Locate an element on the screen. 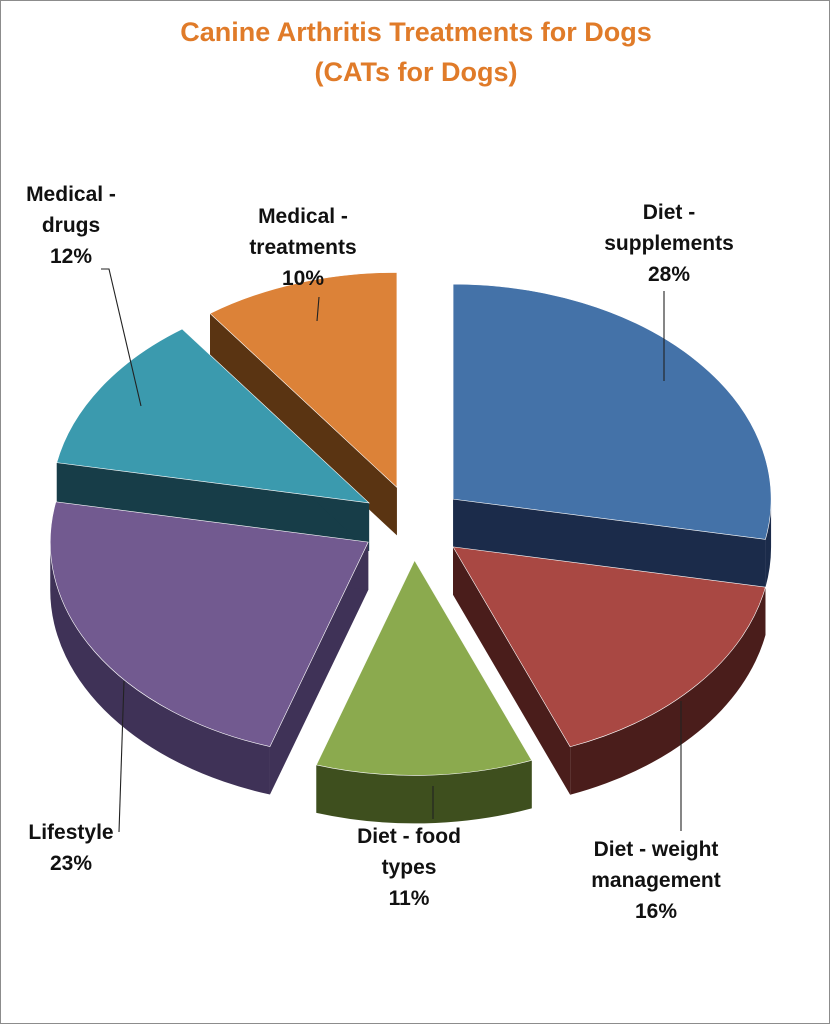  slice-percent-label: 10% is located at coordinates (303, 278).